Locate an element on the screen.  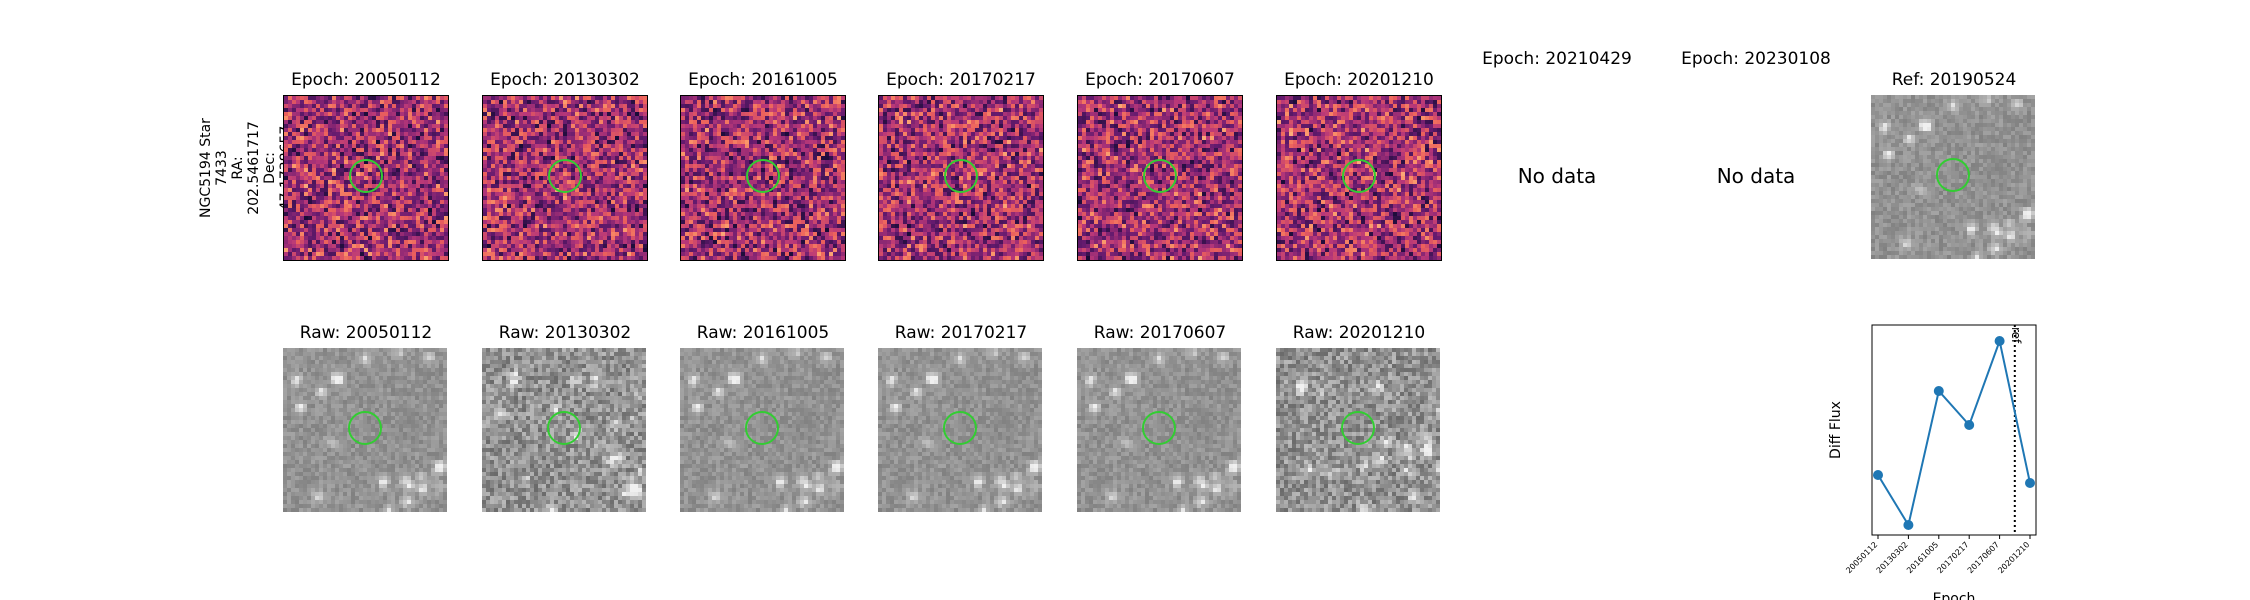
diff-panel-1-image is located at coordinates (565, 178).